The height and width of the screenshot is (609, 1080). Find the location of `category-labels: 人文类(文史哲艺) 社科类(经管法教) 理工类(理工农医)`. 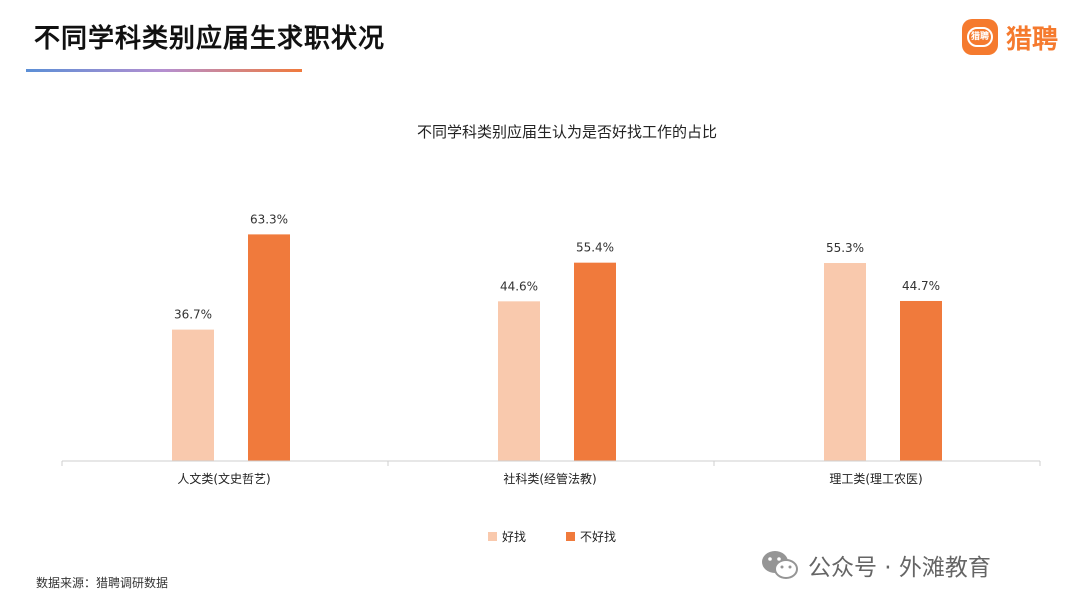

category-labels: 人文类(文史哲艺) 社科类(经管法教) 理工类(理工农医) is located at coordinates (549, 478).